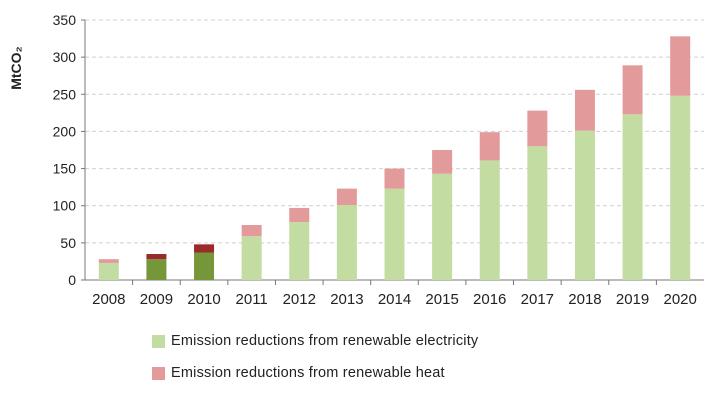 The image size is (704, 395). Describe the element at coordinates (65, 57) in the screenshot. I see `y-tick-label: 300` at that location.